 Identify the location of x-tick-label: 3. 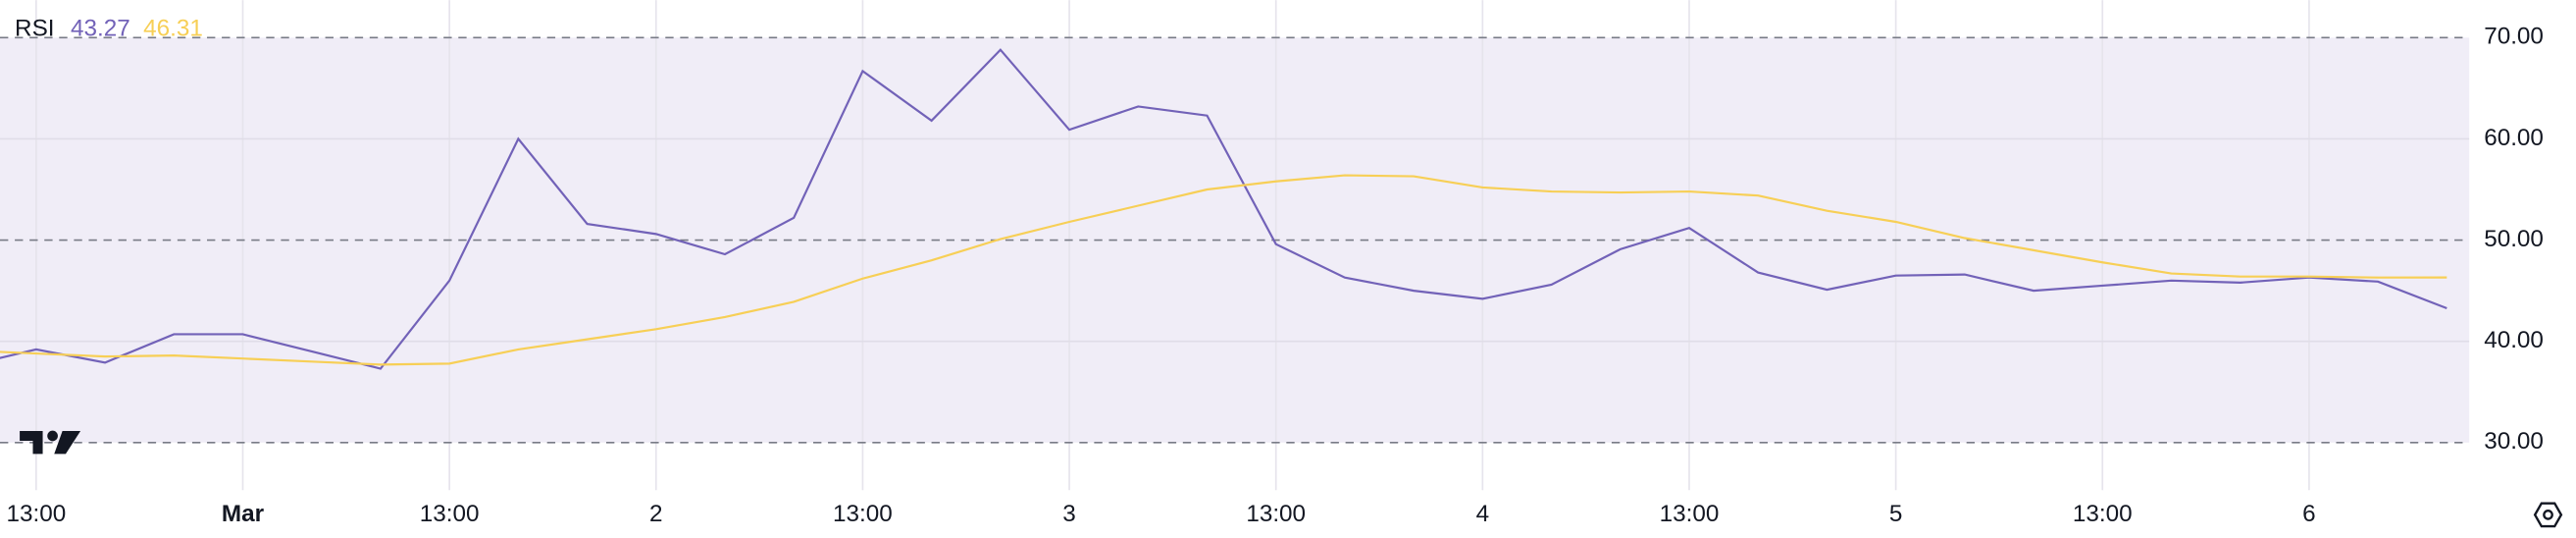
(1069, 514).